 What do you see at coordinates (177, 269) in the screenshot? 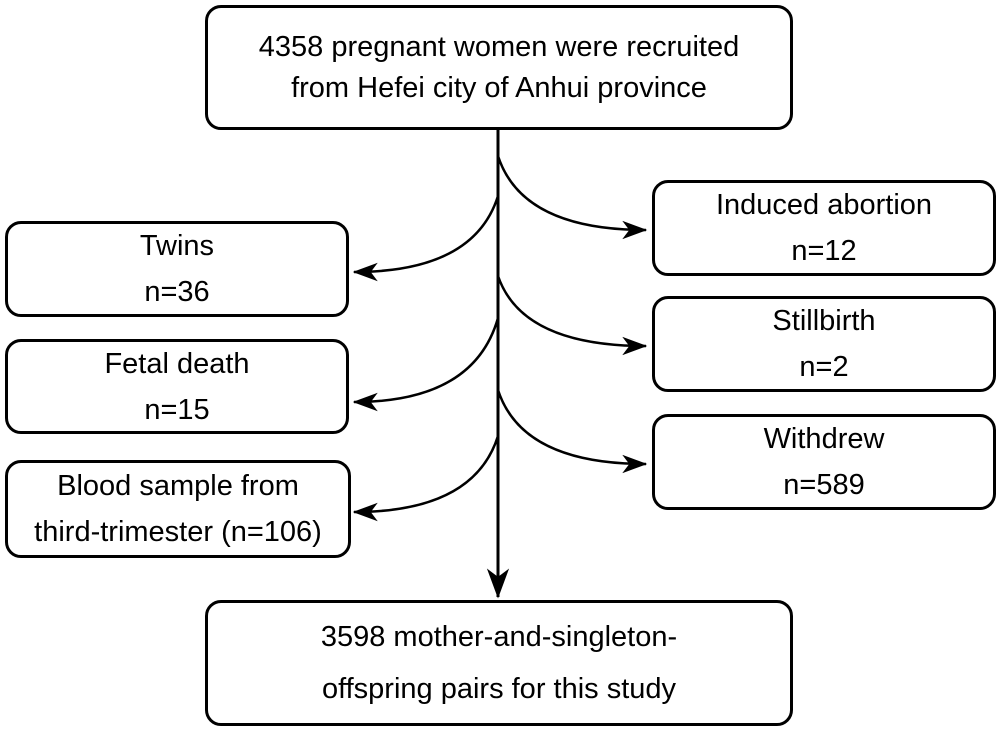
I see `twins-box: Twins n=36` at bounding box center [177, 269].